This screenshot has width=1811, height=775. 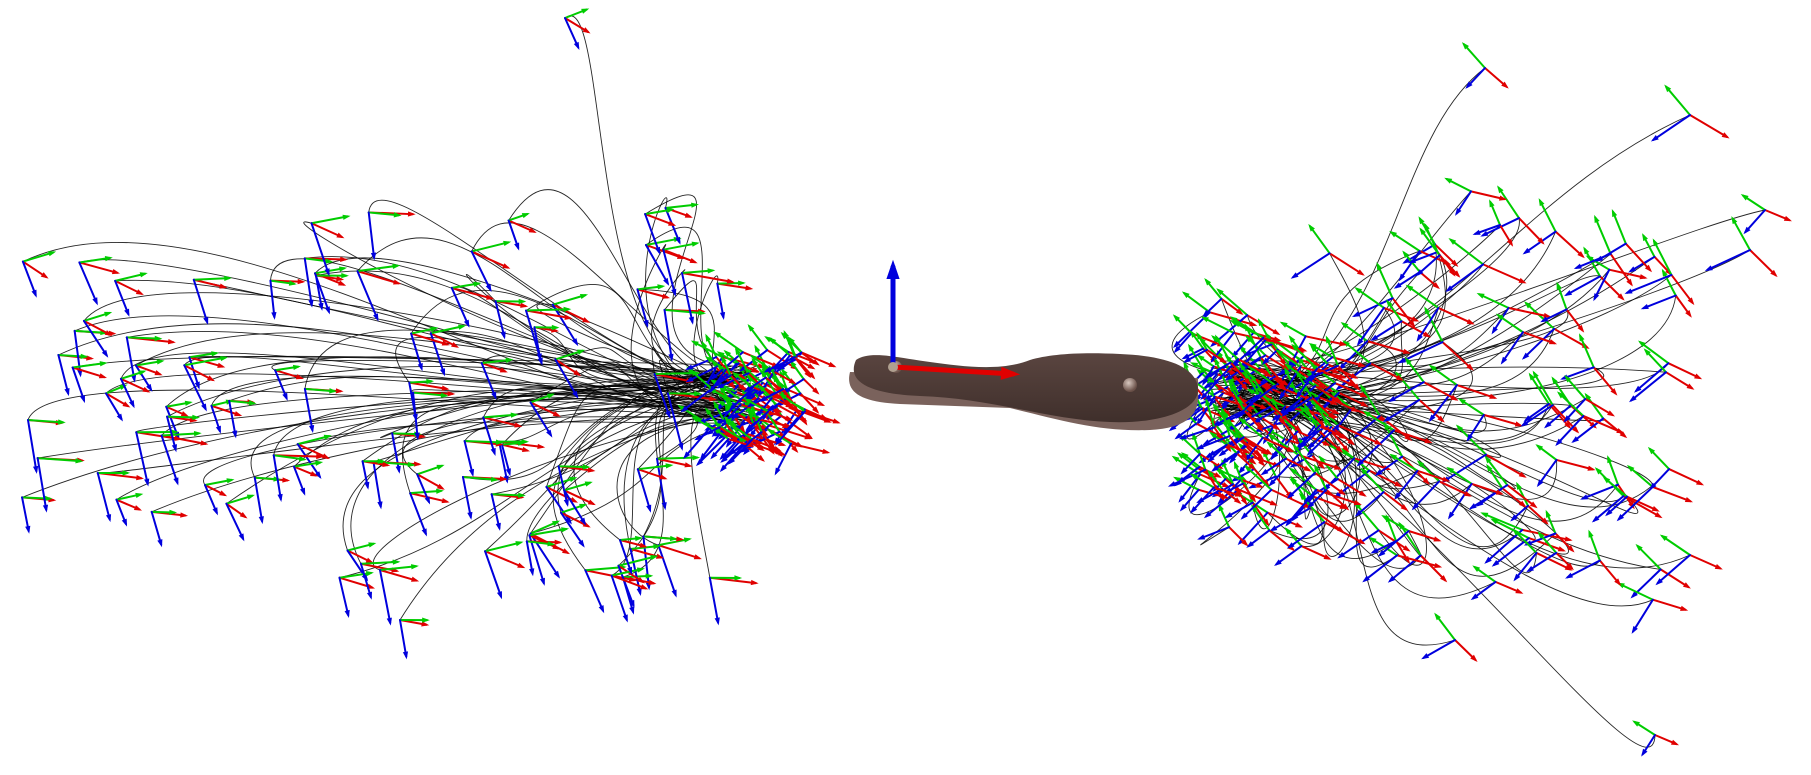 What do you see at coordinates (893, 269) in the screenshot?
I see `origin-z-axis-icon-head` at bounding box center [893, 269].